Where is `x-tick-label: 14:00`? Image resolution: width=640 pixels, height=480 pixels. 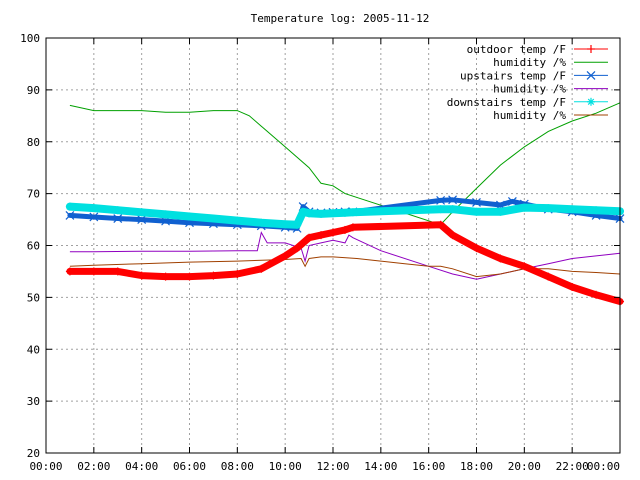 x-tick-label: 14:00 is located at coordinates (380, 466).